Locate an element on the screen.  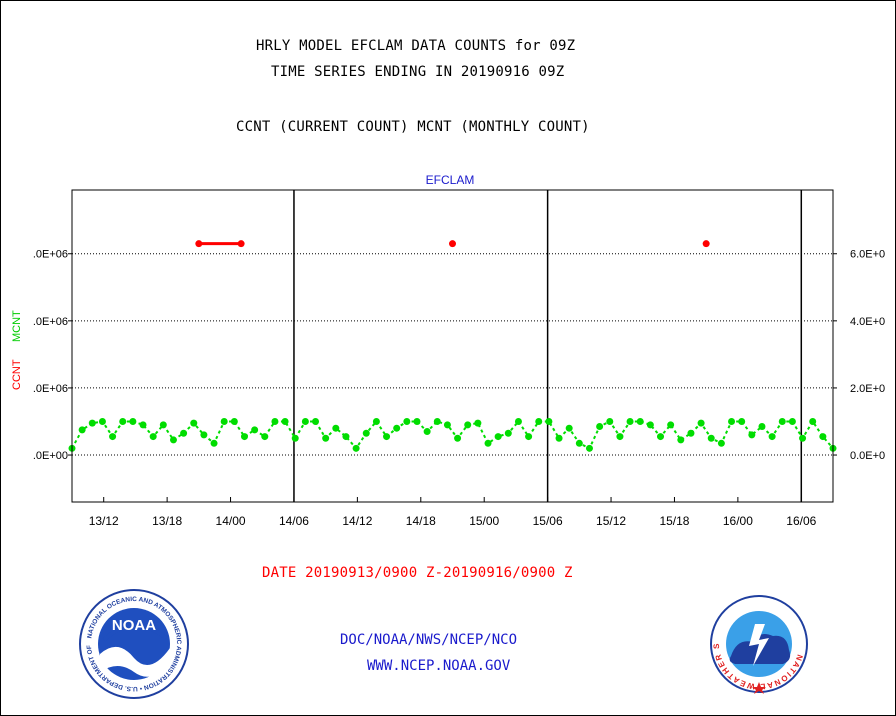
x-tick-label: 16/00 is located at coordinates (738, 521).